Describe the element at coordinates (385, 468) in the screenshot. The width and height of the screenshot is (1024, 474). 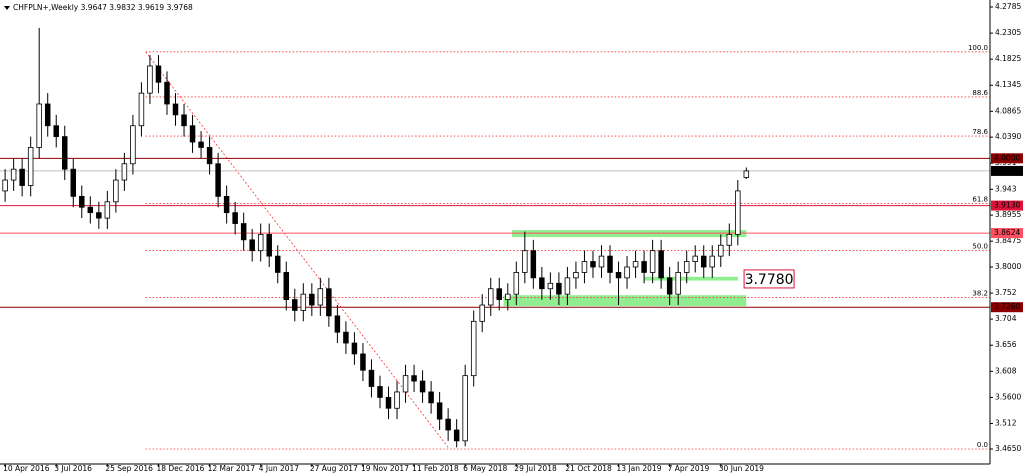
I see `x-tick-label: 19 Nov 2017` at that location.